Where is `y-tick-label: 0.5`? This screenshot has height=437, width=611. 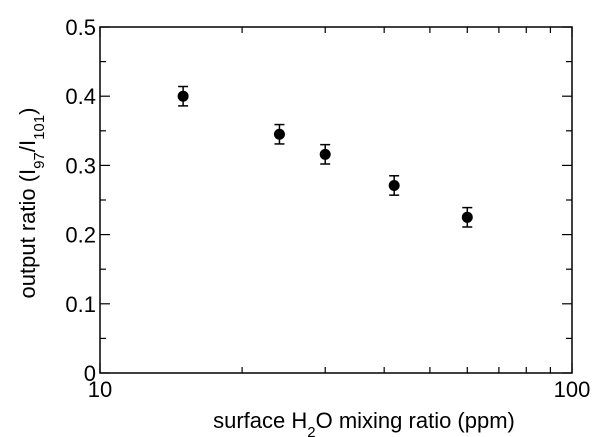 y-tick-label: 0.5 is located at coordinates (80, 27).